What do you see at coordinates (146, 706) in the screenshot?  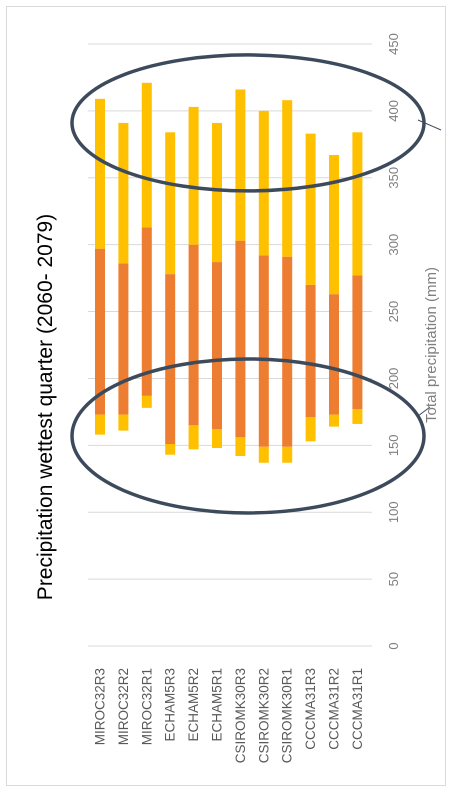 I see `category-label: MIROC32R1` at bounding box center [146, 706].